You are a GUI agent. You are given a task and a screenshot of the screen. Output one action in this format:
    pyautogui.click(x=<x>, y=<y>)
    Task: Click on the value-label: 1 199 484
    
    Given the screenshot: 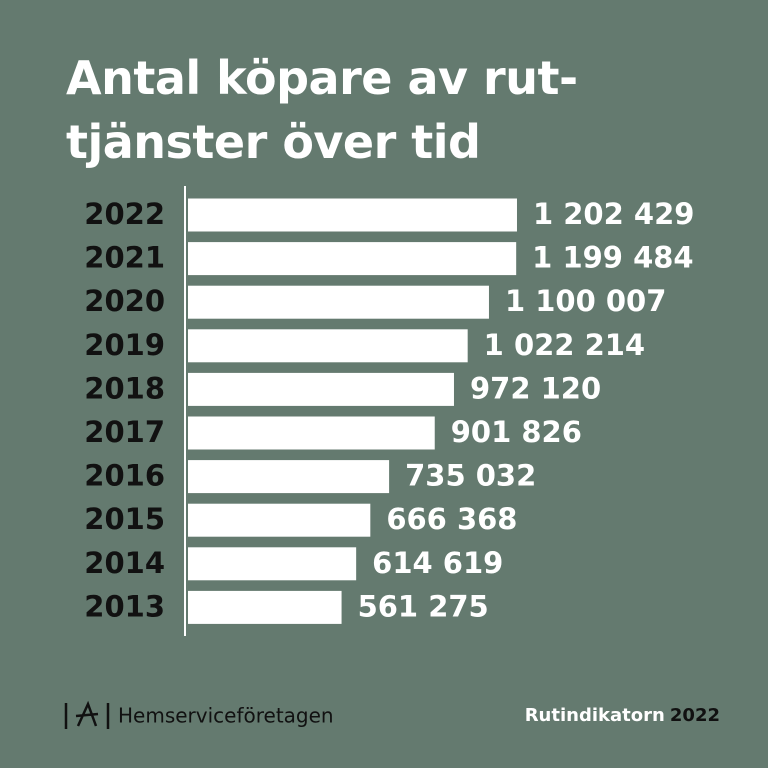 What is the action you would take?
    pyautogui.click(x=612, y=258)
    